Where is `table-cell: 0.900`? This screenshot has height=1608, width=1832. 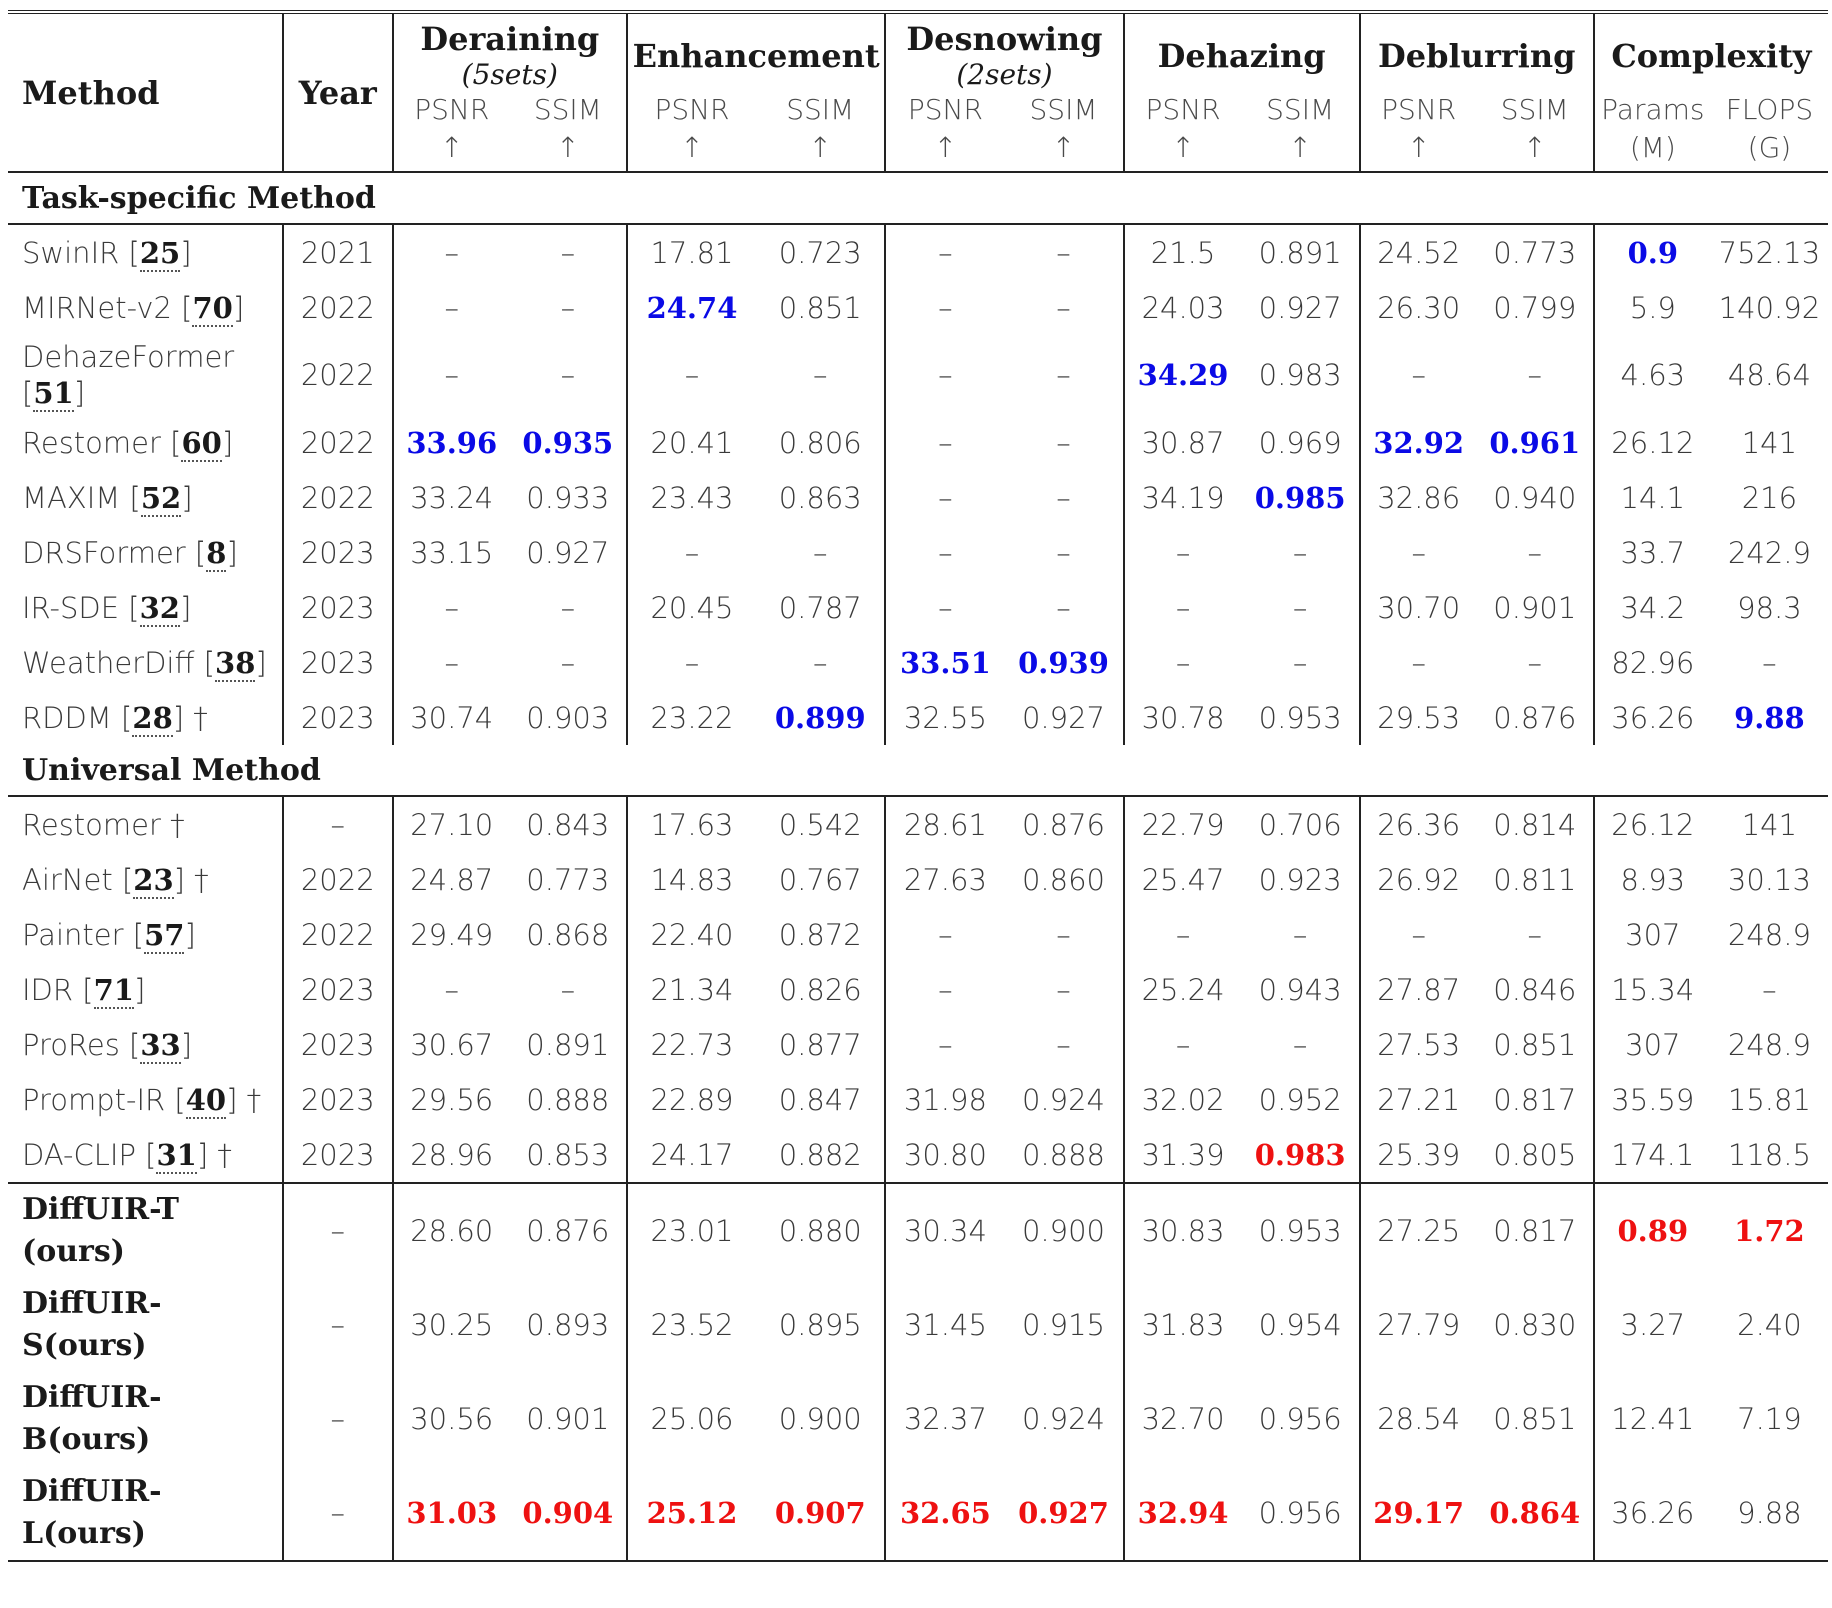
table-cell: 0.900 is located at coordinates (820, 1419).